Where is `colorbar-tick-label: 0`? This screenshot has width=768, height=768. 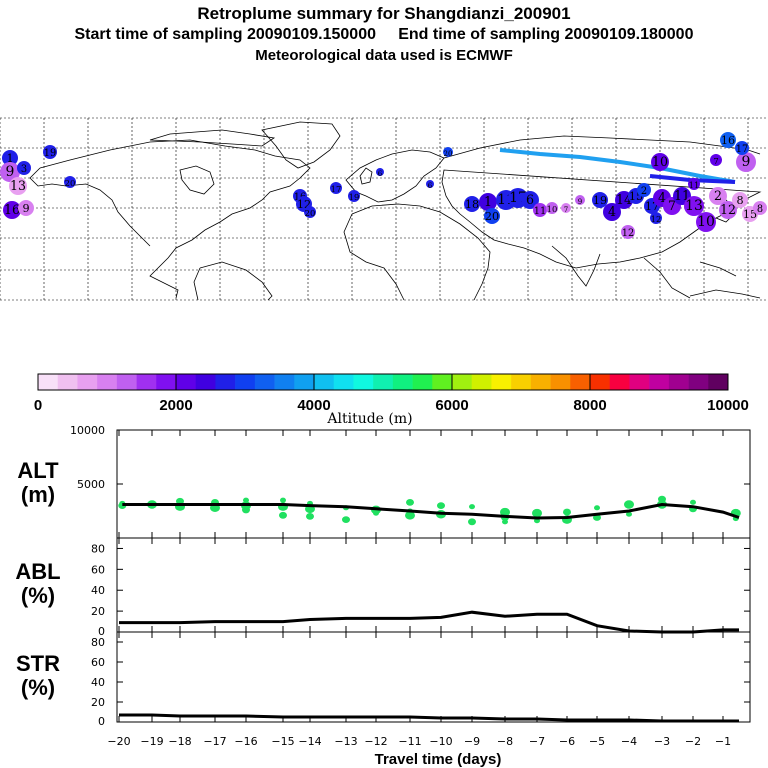
colorbar-tick-label: 0 is located at coordinates (38, 405).